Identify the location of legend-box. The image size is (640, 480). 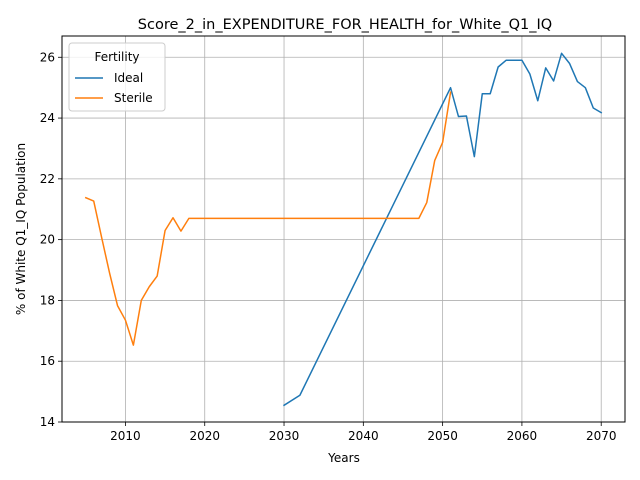
(117, 77).